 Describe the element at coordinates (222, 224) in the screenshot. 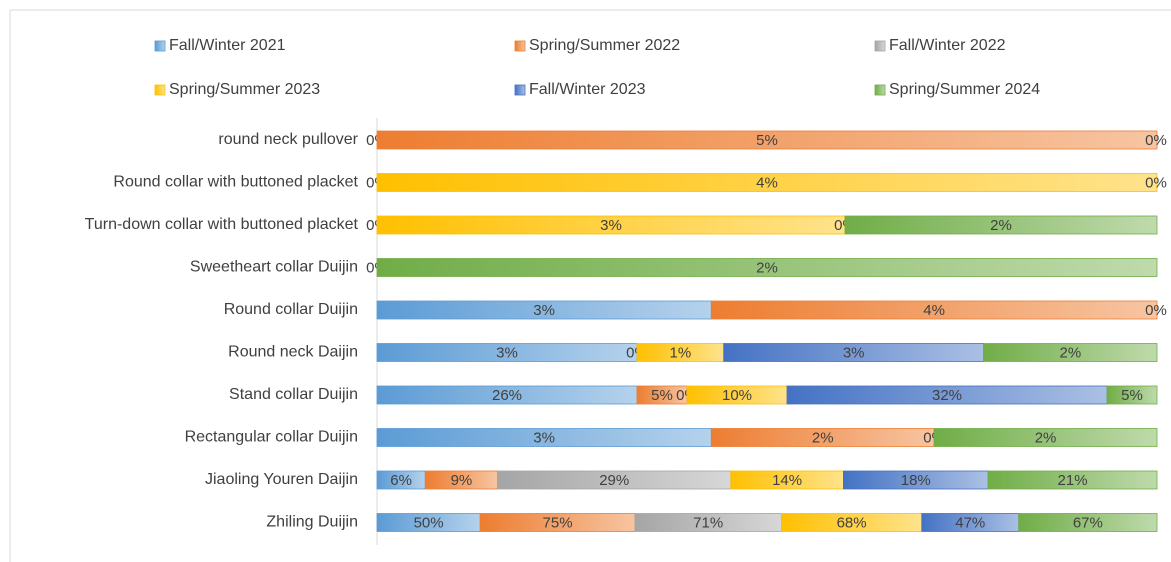

I see `category-label: Turn-down collar with buttoned placket` at that location.